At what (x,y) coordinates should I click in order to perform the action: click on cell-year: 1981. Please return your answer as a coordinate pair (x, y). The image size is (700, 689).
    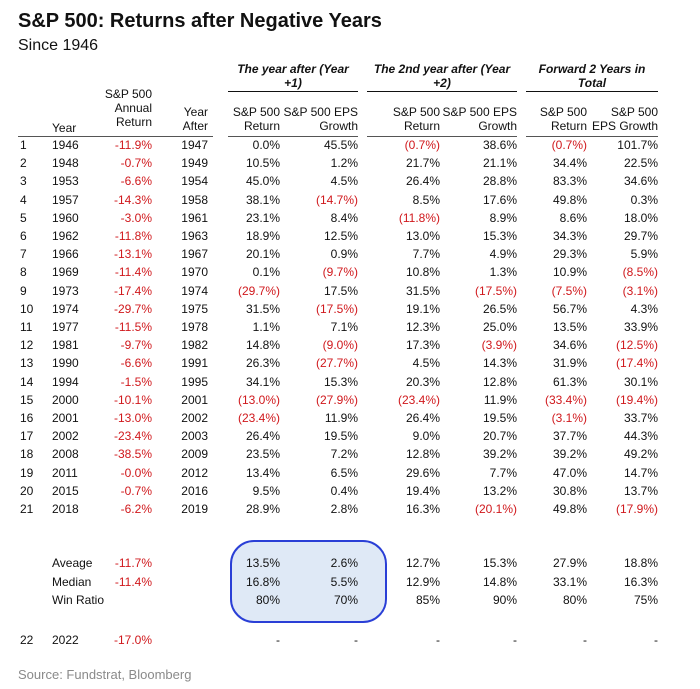
    Looking at the image, I should click on (65, 345).